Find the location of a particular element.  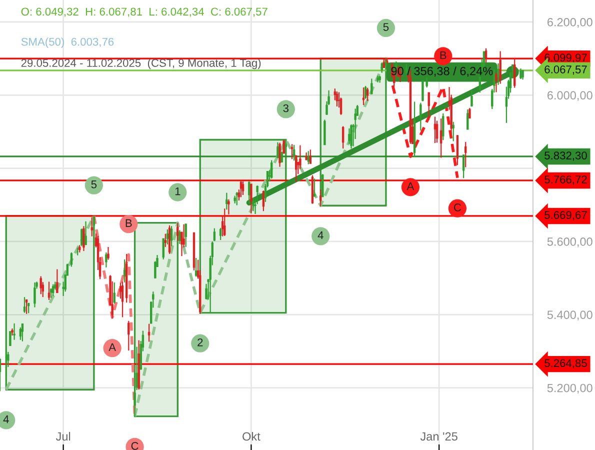

ref-line-label: 5.264,85 is located at coordinates (565, 363).